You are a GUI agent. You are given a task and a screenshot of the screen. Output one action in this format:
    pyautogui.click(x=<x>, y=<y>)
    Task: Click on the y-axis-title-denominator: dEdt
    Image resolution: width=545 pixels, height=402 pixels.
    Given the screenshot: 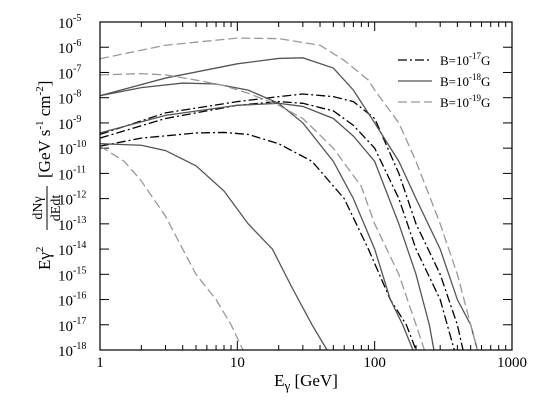 What is the action you would take?
    pyautogui.click(x=56, y=208)
    